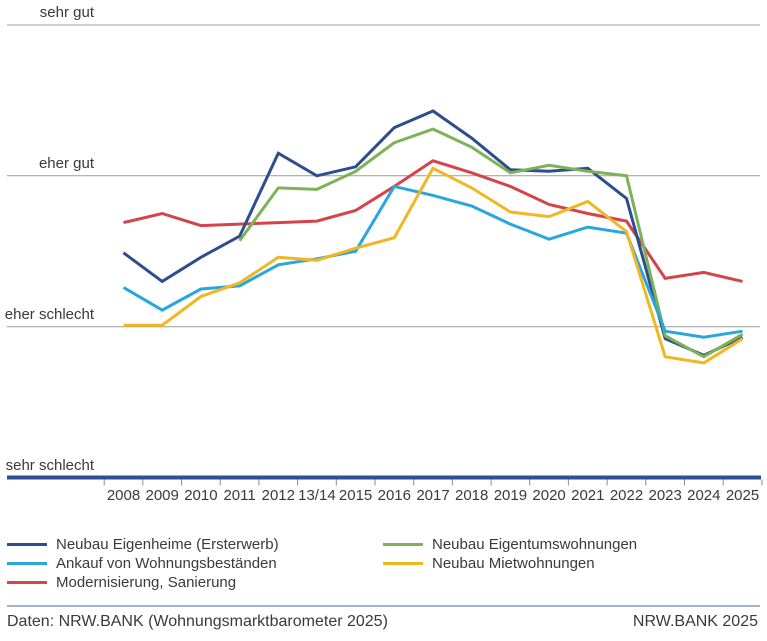  Describe the element at coordinates (49, 314) in the screenshot. I see `y-axis-label: eher schlecht` at that location.